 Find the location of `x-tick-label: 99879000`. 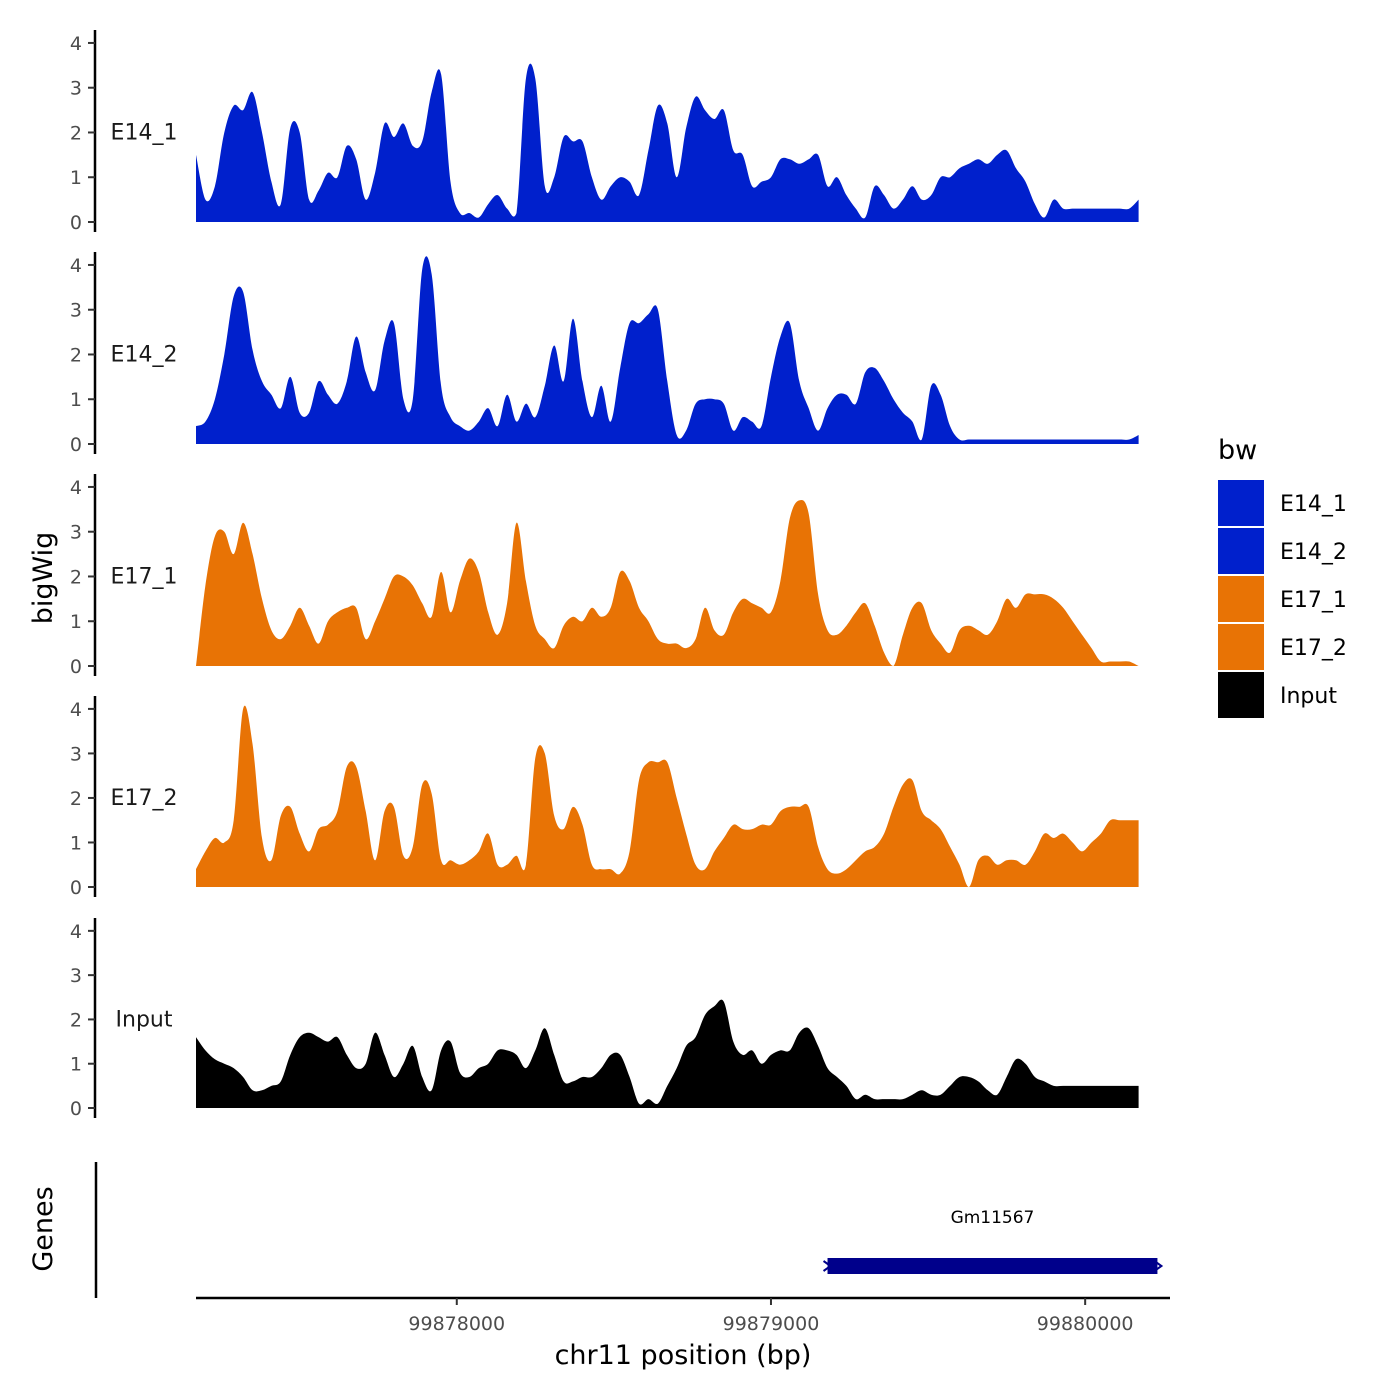

x-tick-label: 99879000 is located at coordinates (771, 1324).